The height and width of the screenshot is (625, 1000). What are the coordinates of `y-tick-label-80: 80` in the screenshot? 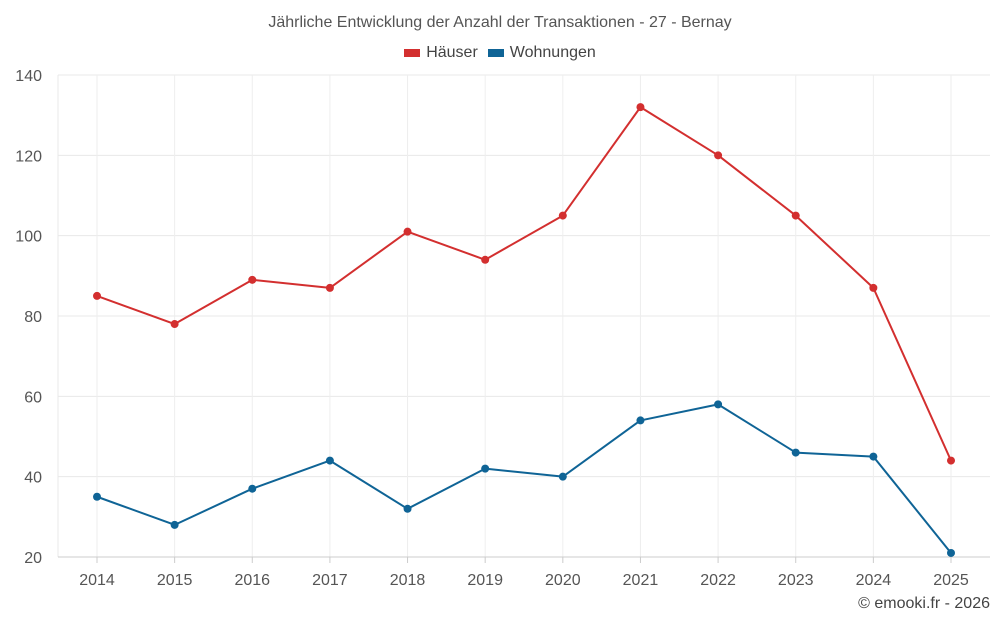 It's located at (33, 317).